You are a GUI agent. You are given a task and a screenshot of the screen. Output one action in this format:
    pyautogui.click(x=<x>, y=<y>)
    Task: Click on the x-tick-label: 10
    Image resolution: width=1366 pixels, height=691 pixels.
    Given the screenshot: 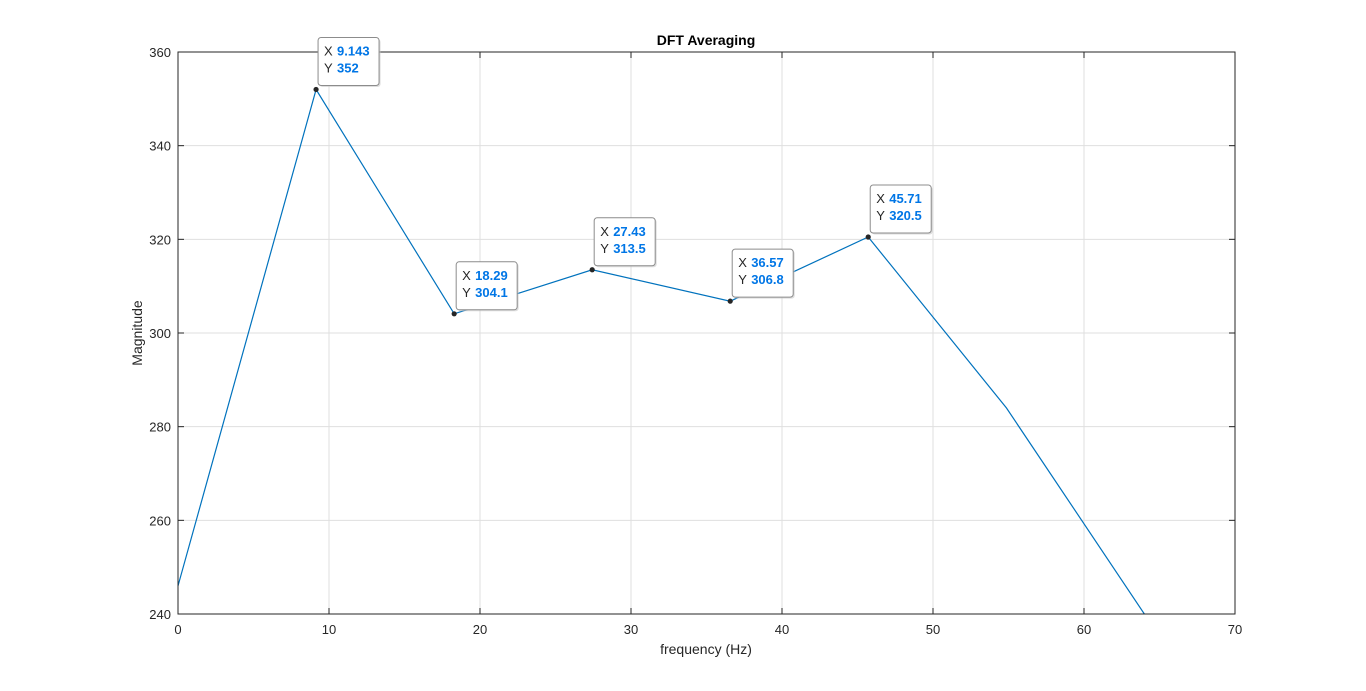 What is the action you would take?
    pyautogui.click(x=329, y=629)
    